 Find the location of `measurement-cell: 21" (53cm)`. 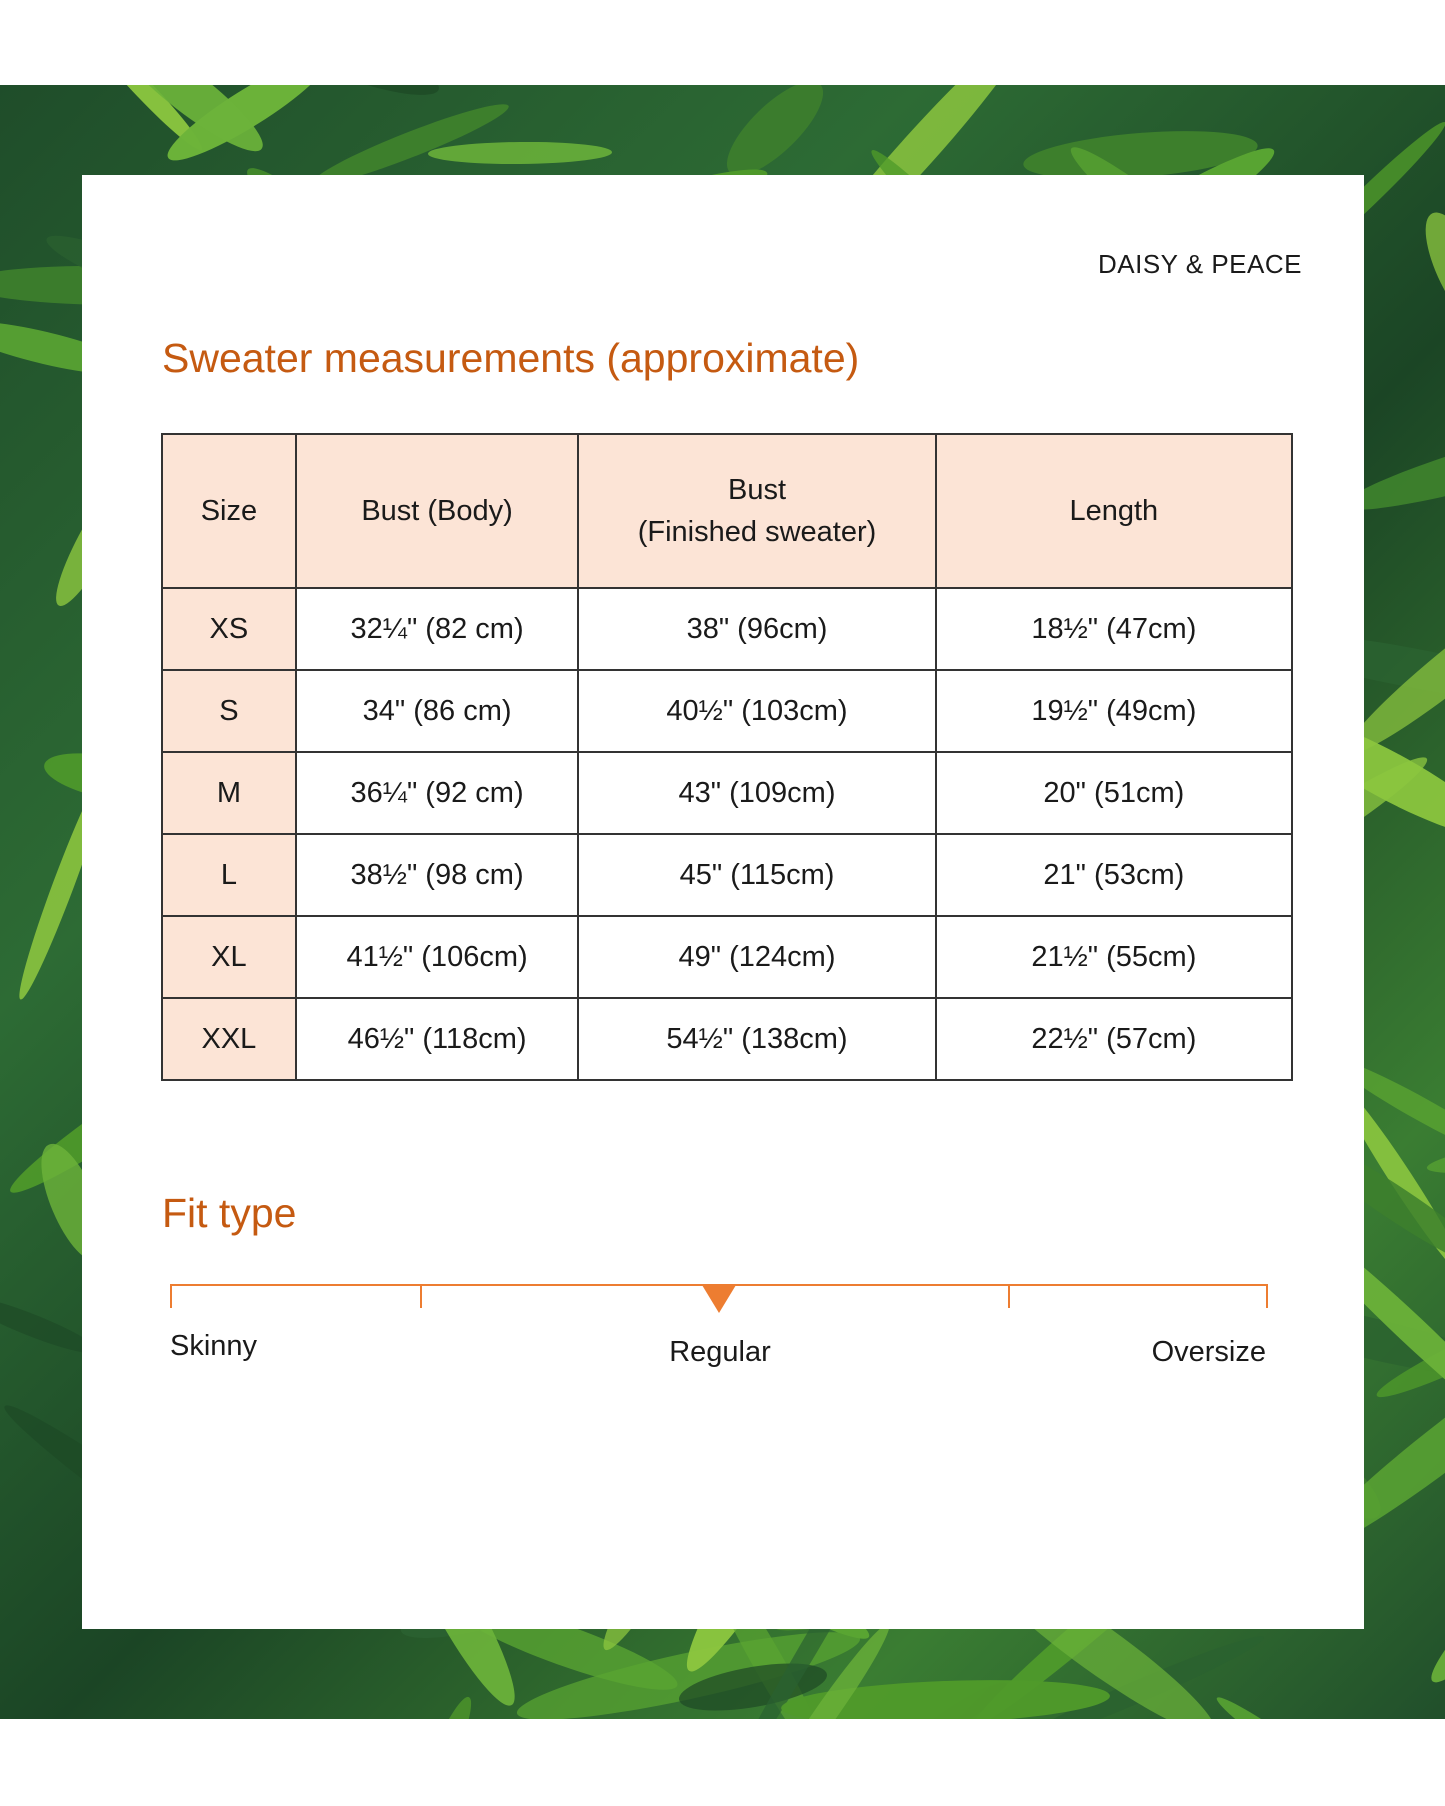

measurement-cell: 21" (53cm) is located at coordinates (1114, 875).